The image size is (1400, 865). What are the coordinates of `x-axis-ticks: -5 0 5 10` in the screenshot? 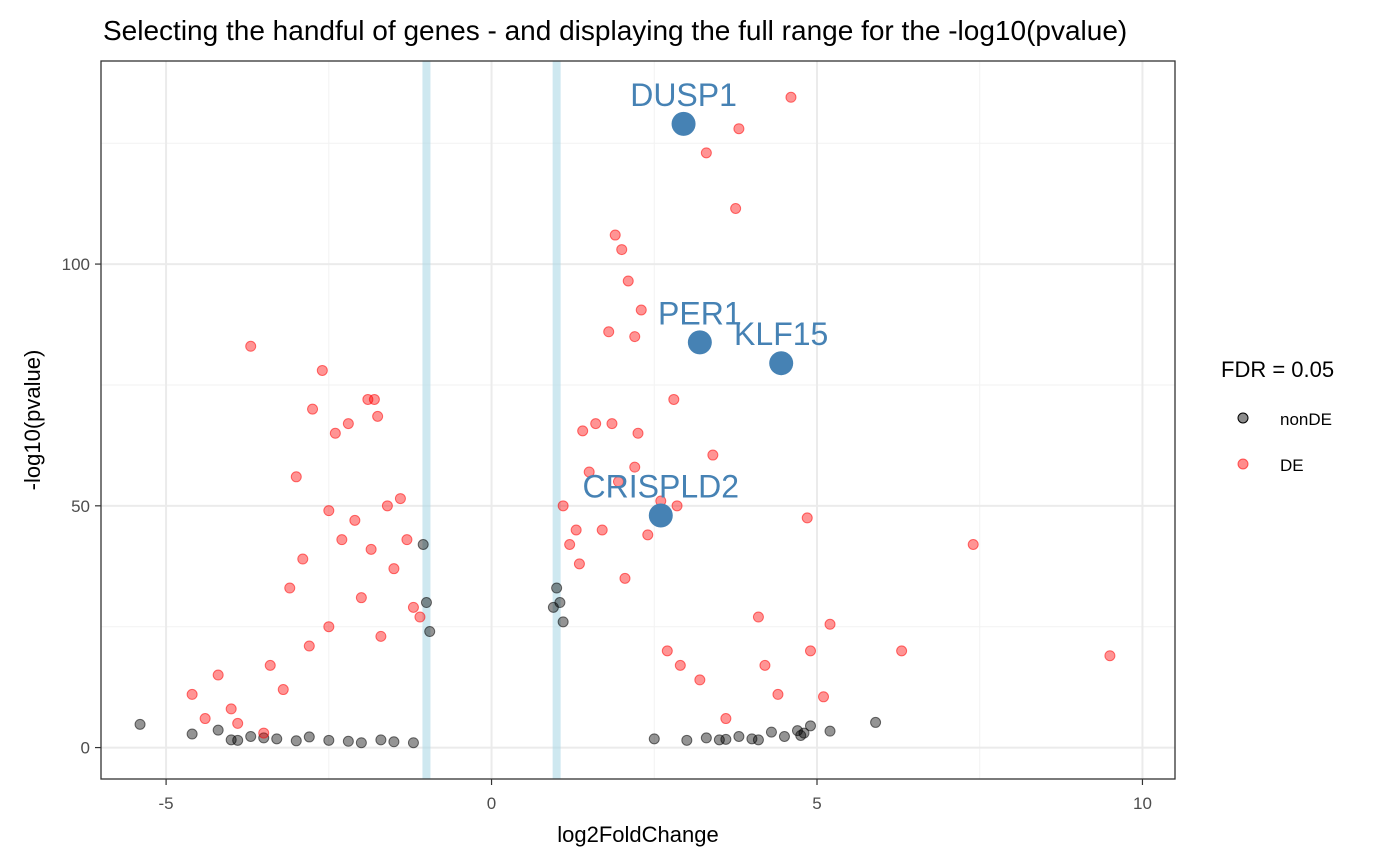 It's located at (655, 796).